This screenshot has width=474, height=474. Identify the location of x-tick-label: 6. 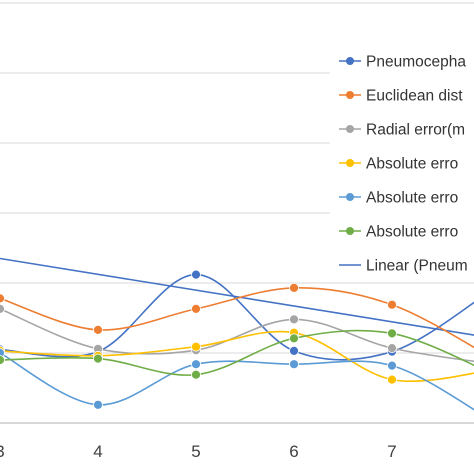
(293, 451).